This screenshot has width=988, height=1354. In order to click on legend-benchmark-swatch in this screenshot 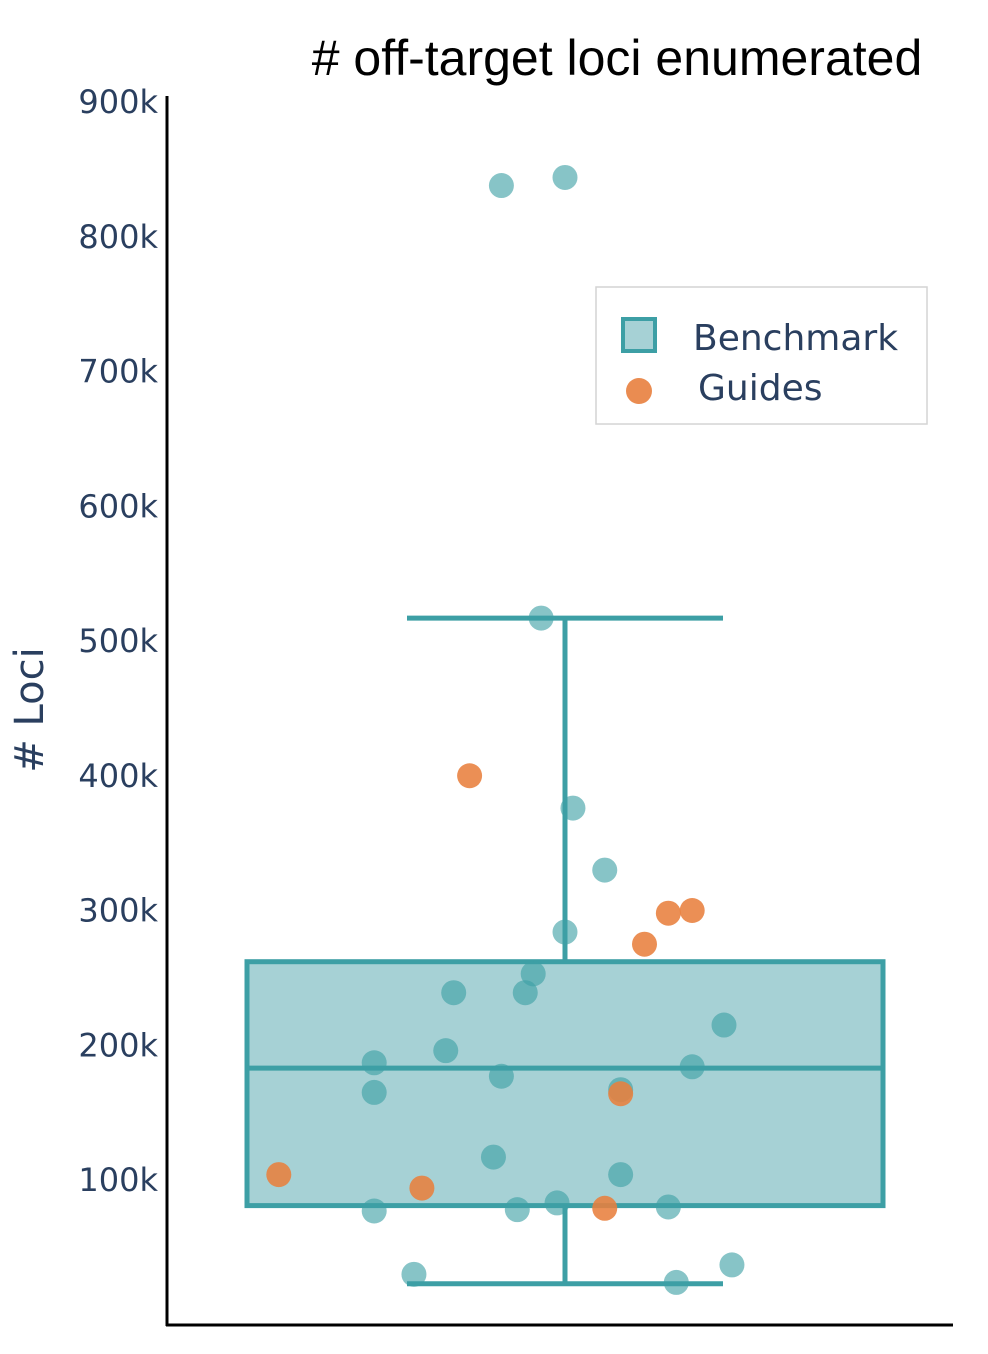, I will do `click(639, 335)`.